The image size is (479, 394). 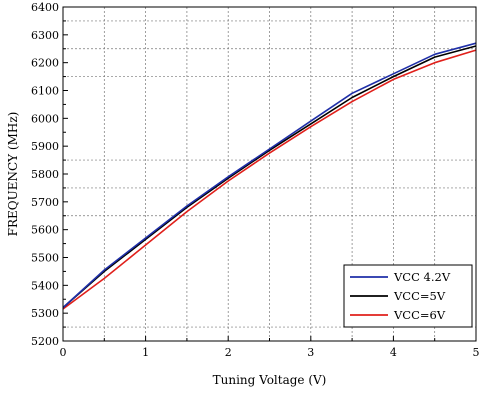 I want to click on y-tick-label: 6400, so click(x=45, y=7).